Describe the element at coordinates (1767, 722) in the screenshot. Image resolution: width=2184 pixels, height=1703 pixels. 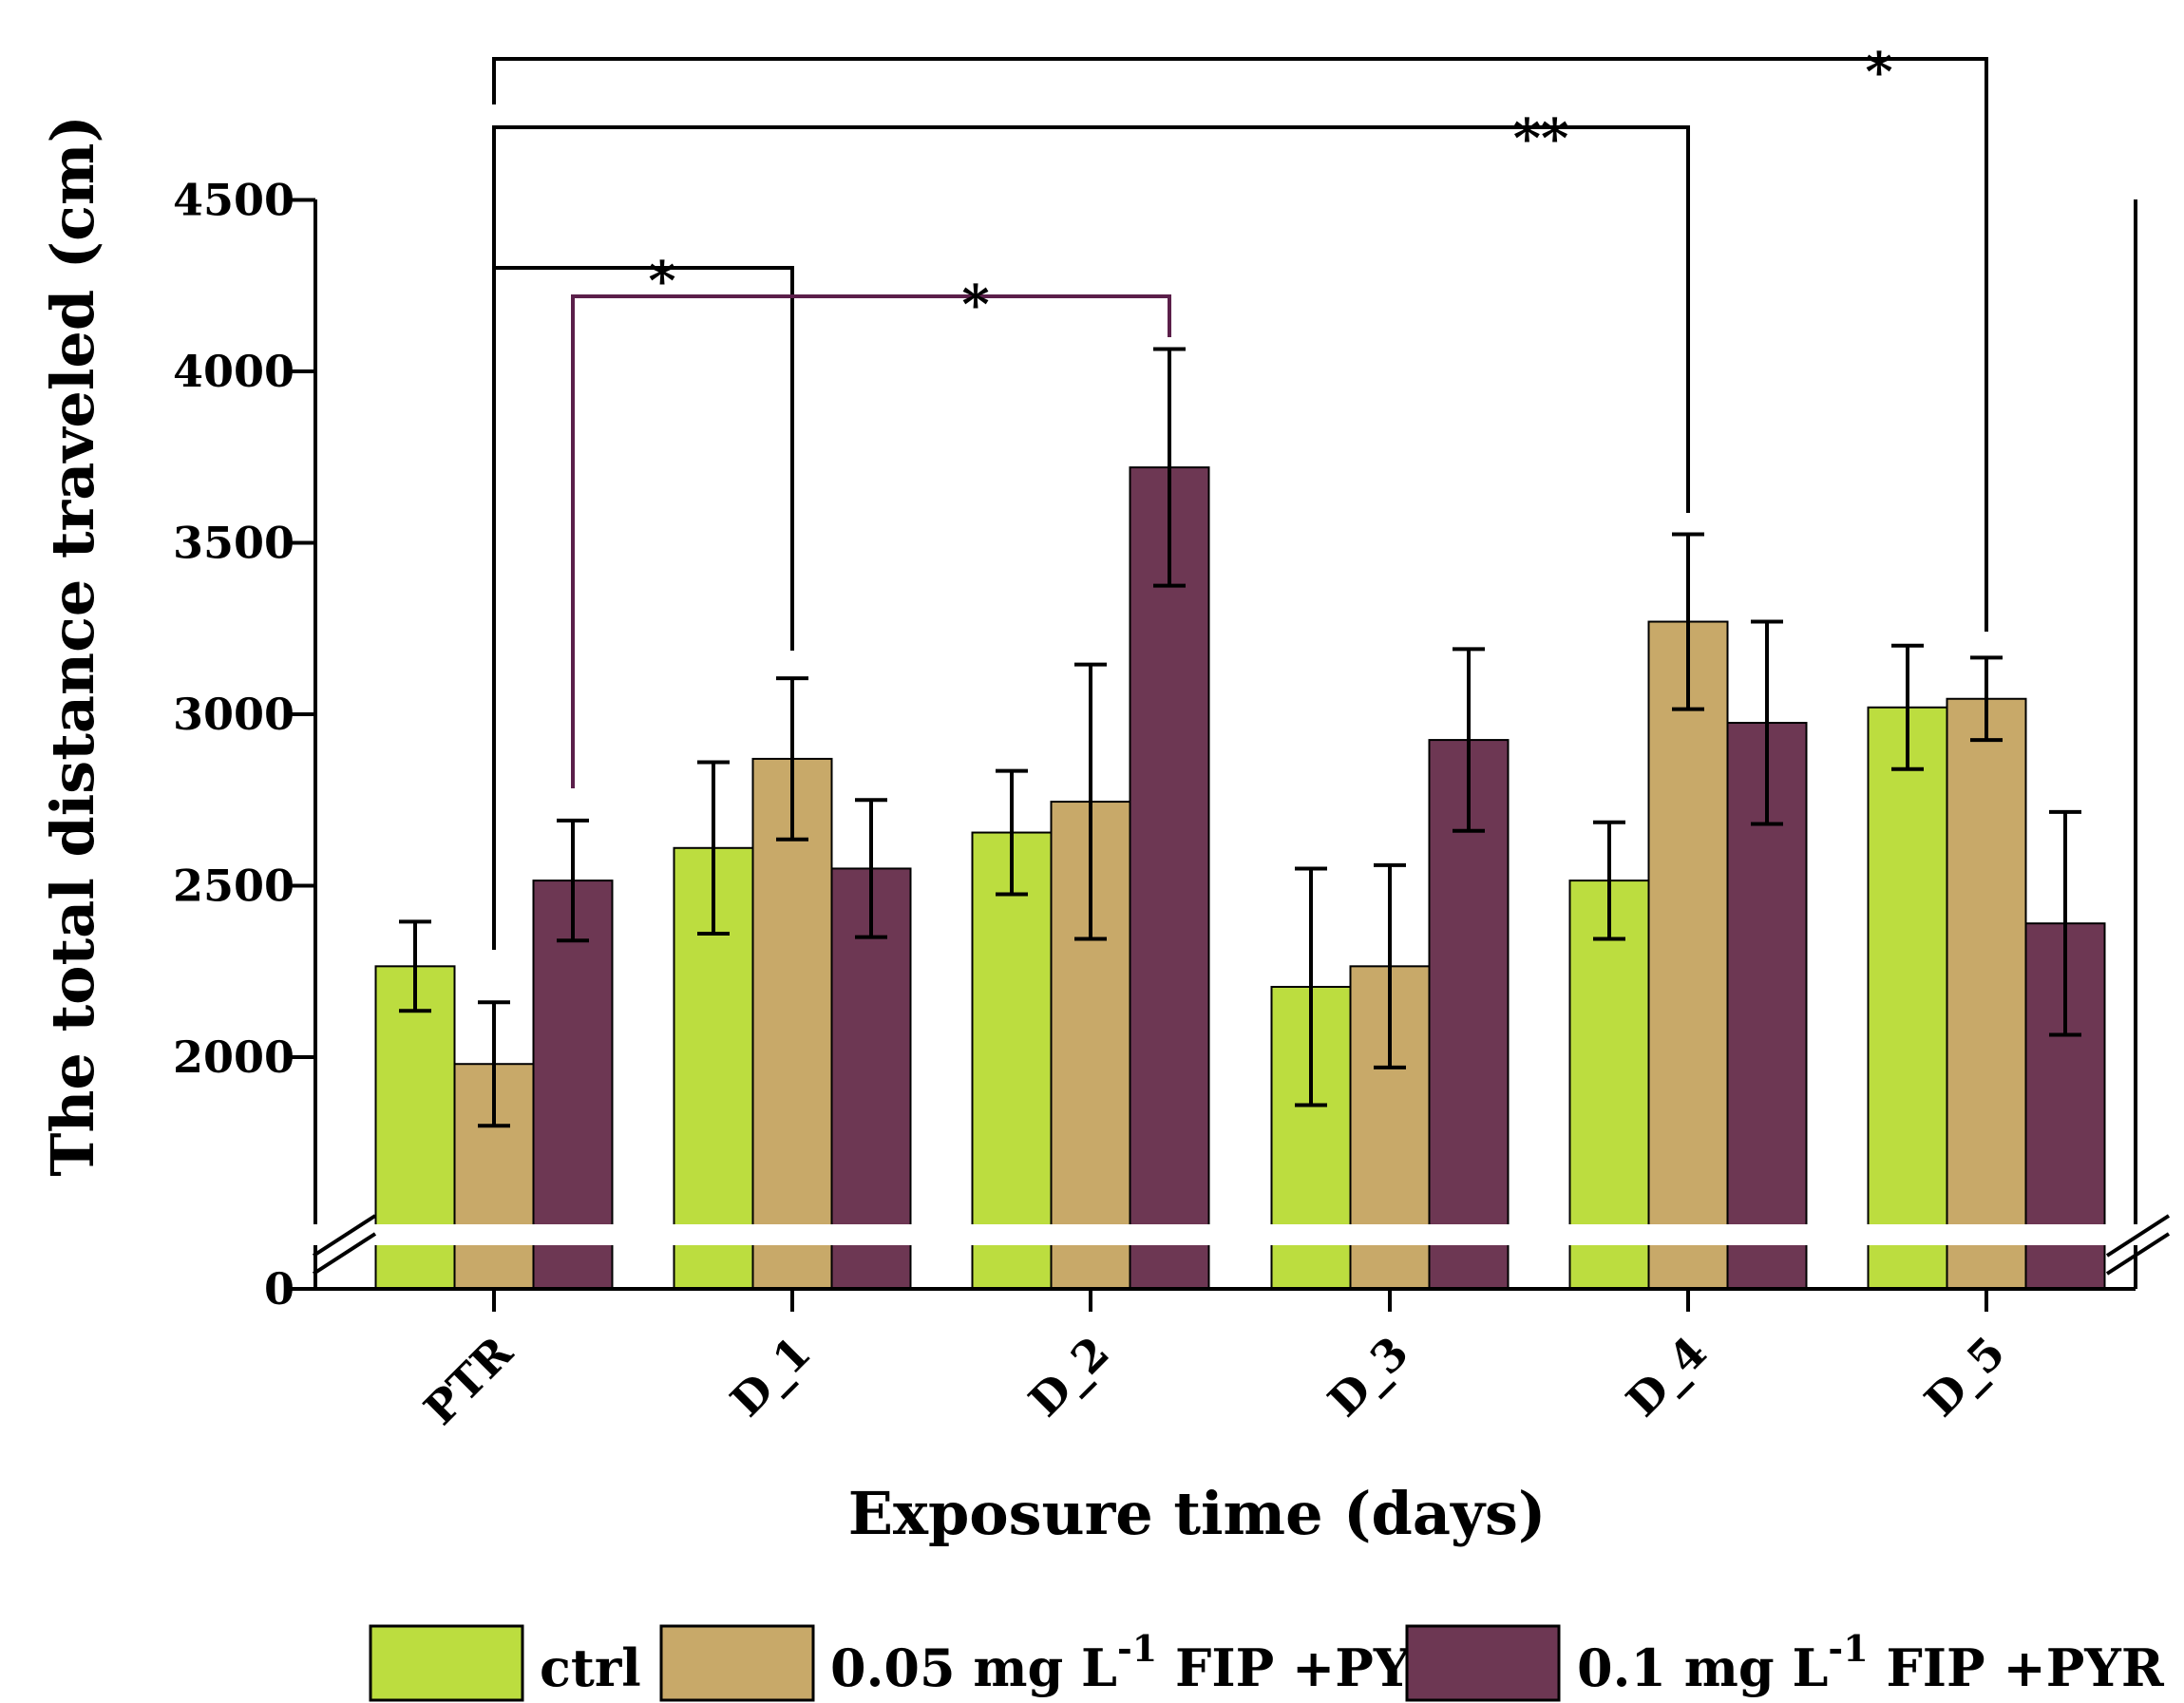
I see `error-bar-D_4-s2` at that location.